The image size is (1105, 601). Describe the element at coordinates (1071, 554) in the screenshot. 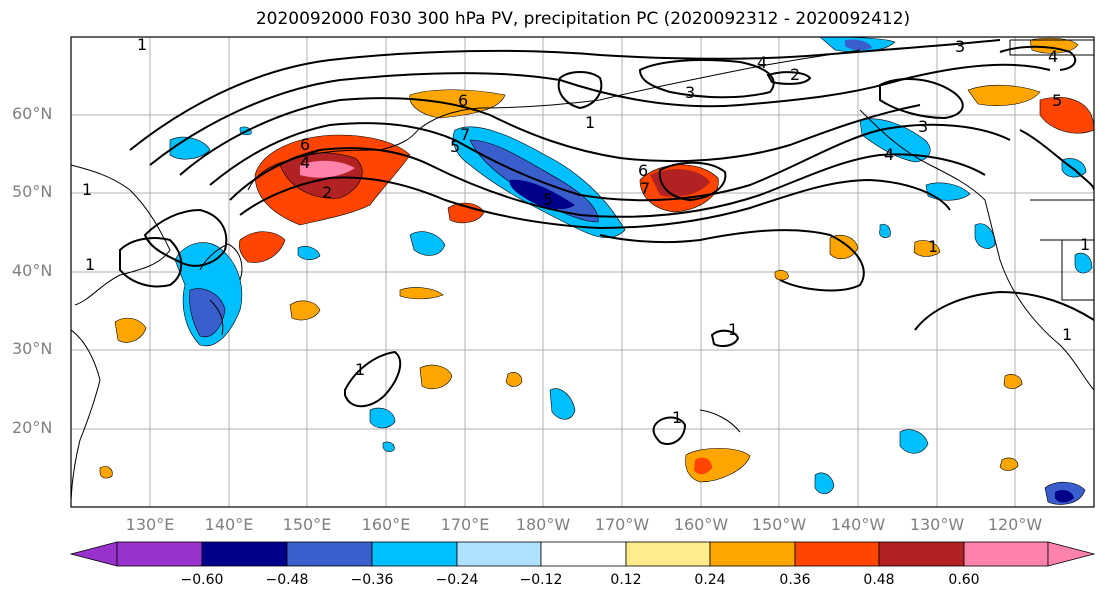

I see `colorbar-high-extension` at that location.